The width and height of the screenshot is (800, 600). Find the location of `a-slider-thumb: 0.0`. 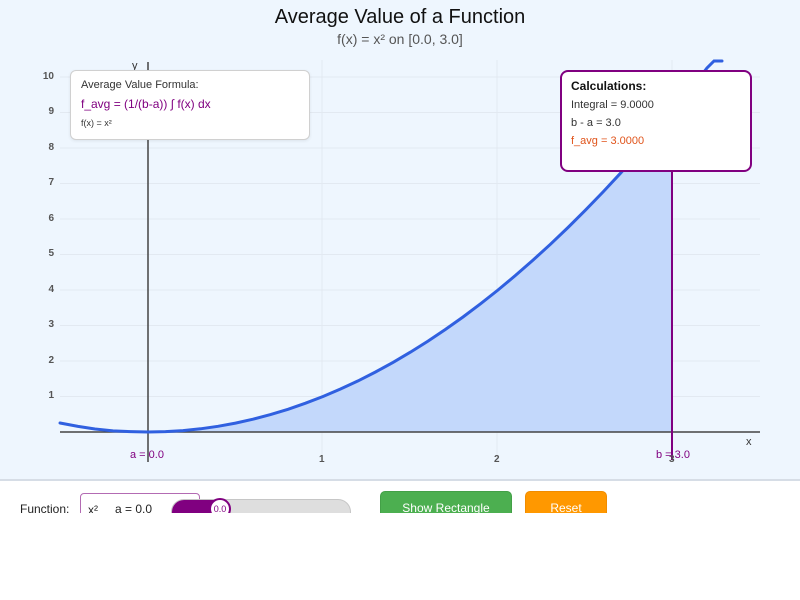

a-slider-thumb: 0.0 is located at coordinates (220, 505).